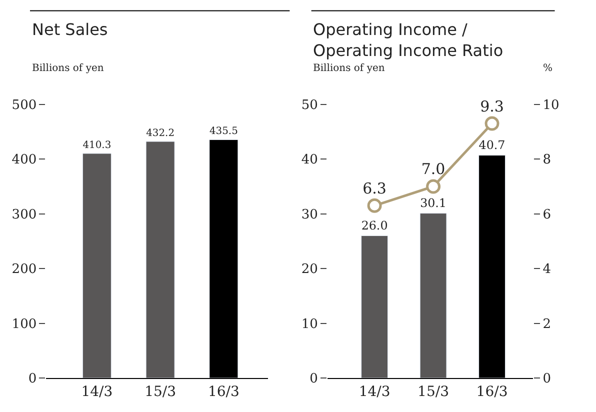 The image size is (596, 412). What do you see at coordinates (433, 203) in the screenshot?
I see `data-label: 30.1` at bounding box center [433, 203].